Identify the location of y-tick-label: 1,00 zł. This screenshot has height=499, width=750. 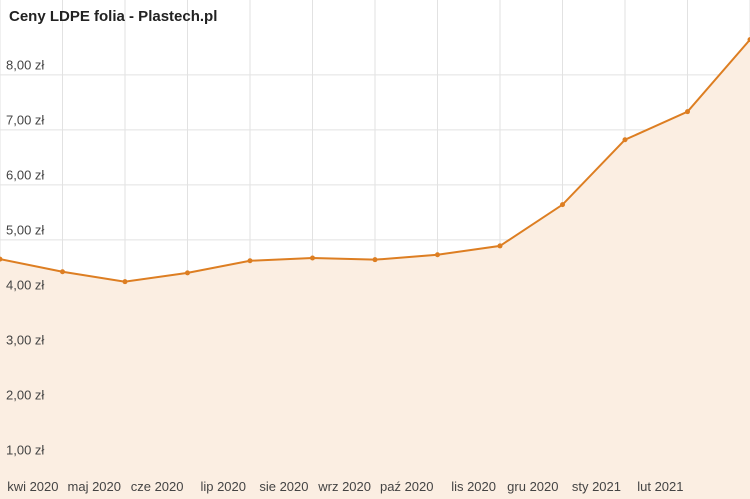
(25, 449).